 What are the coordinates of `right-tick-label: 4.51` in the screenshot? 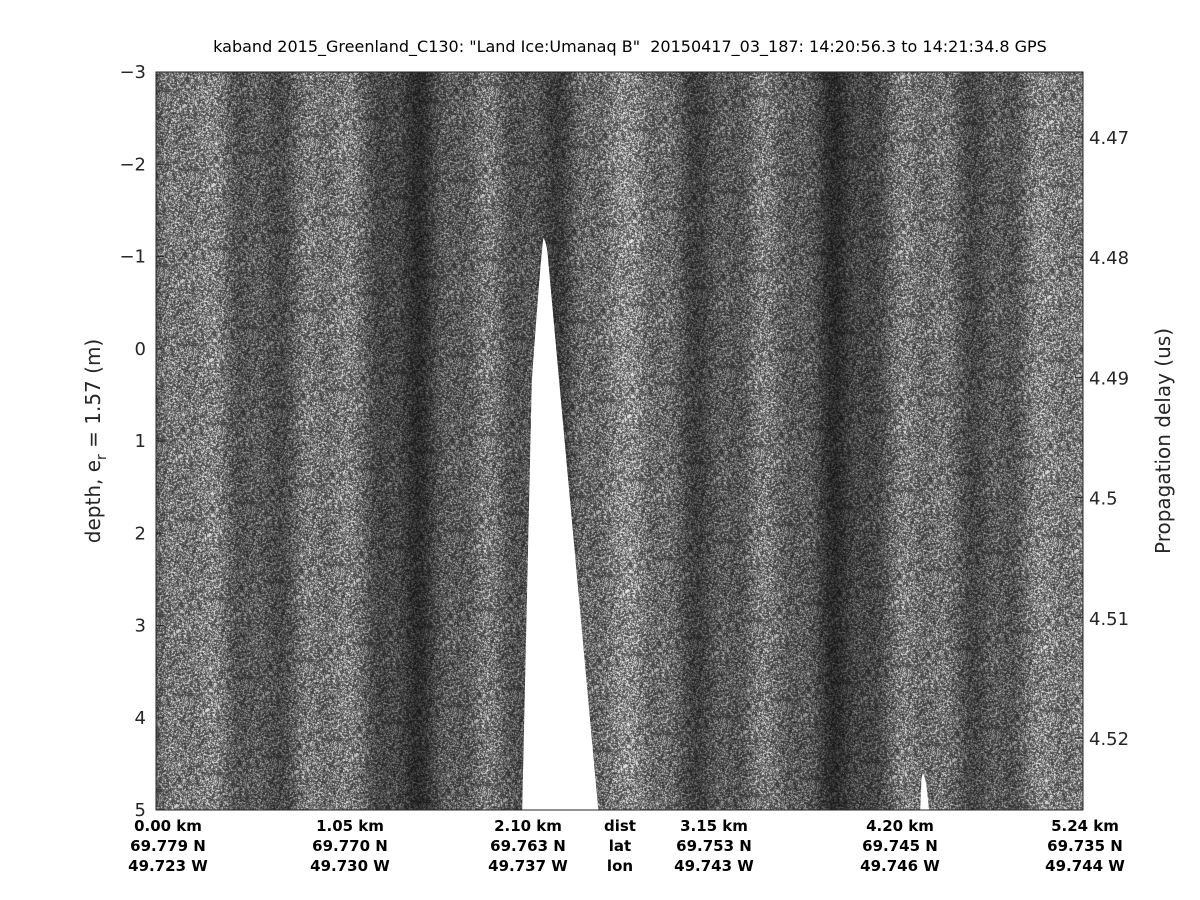 It's located at (1109, 619).